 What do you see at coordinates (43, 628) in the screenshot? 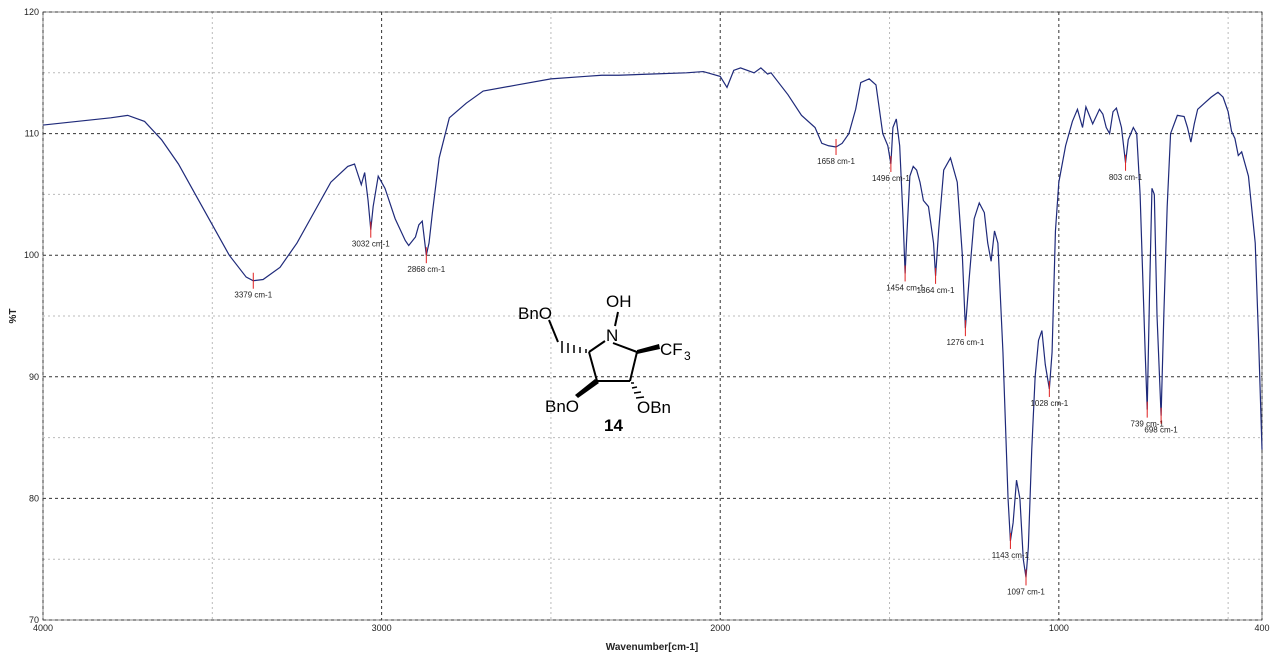
I see `x-tick-label: 4000` at bounding box center [43, 628].